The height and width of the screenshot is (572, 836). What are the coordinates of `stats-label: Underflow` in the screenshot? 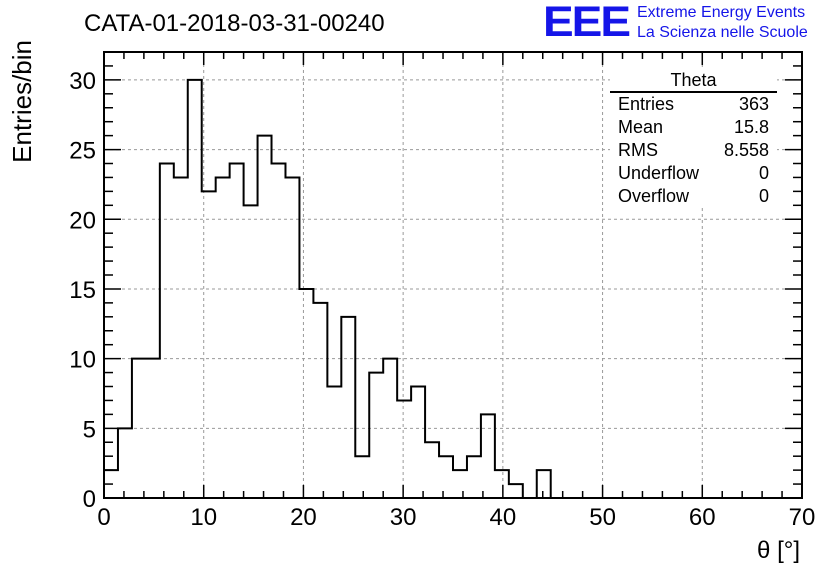 It's located at (659, 173).